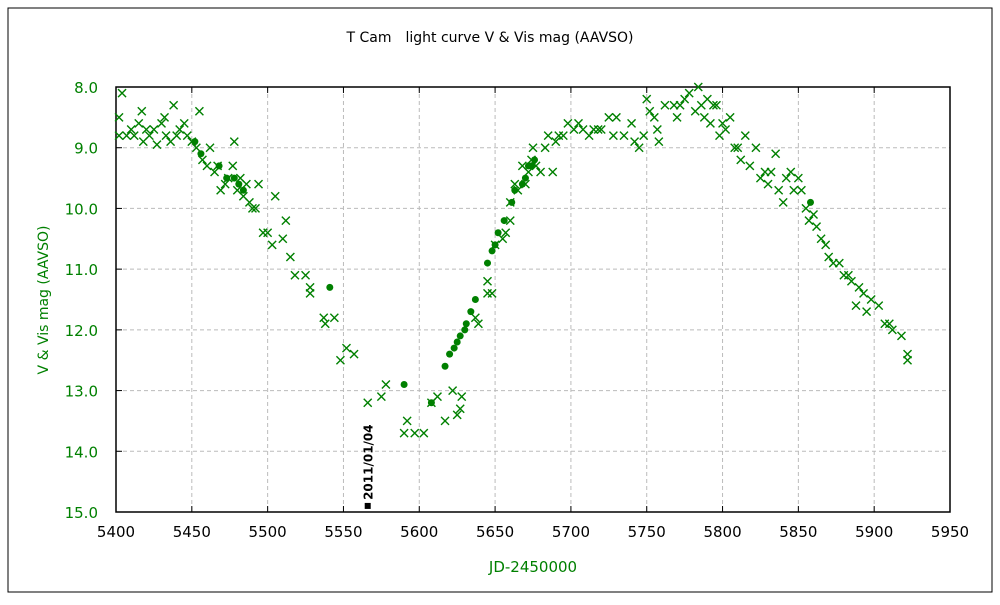 This screenshot has width=1000, height=605. What do you see at coordinates (81, 270) in the screenshot?
I see `y-tick-label: 11.0` at bounding box center [81, 270].